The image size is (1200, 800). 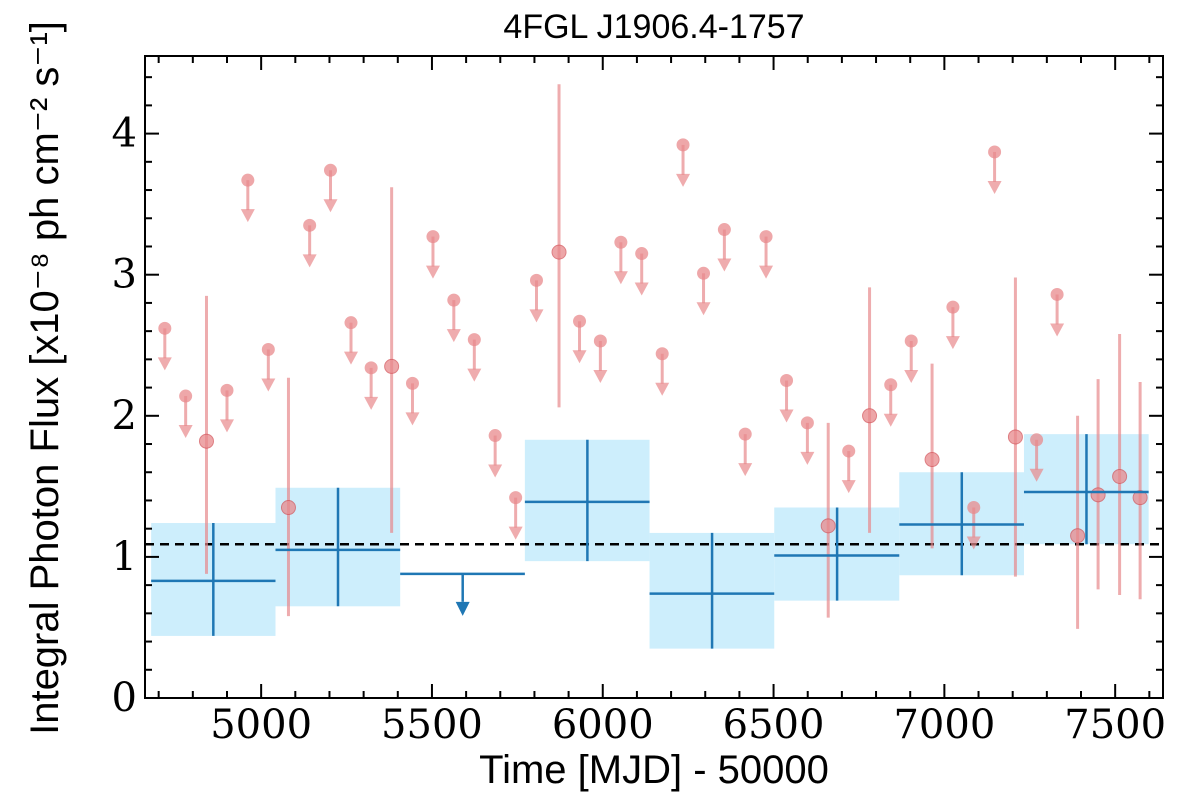 I want to click on long-bin-ul-head, so click(x=462, y=608).